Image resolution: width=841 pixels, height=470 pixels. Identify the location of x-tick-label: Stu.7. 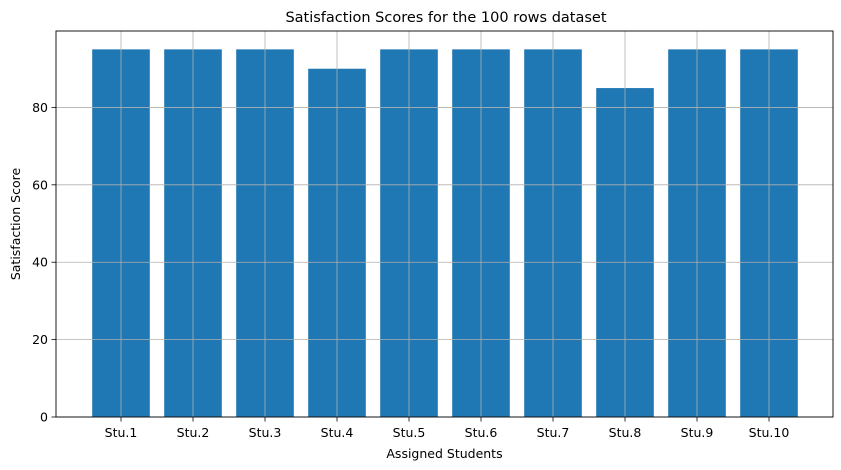
(553, 432).